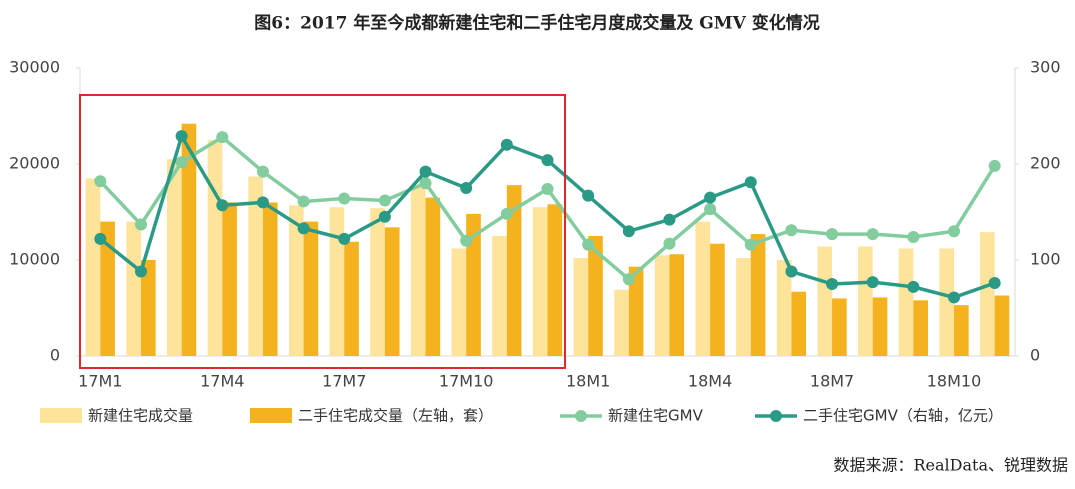  Describe the element at coordinates (344, 381) in the screenshot. I see `x-tick-label: 17M7` at that location.